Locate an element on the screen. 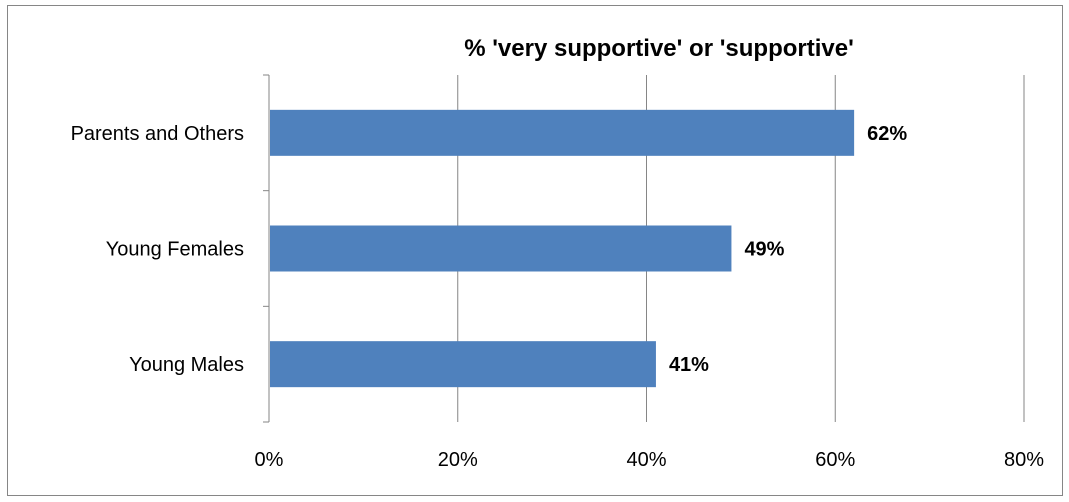  data-label: 49% is located at coordinates (764, 250).